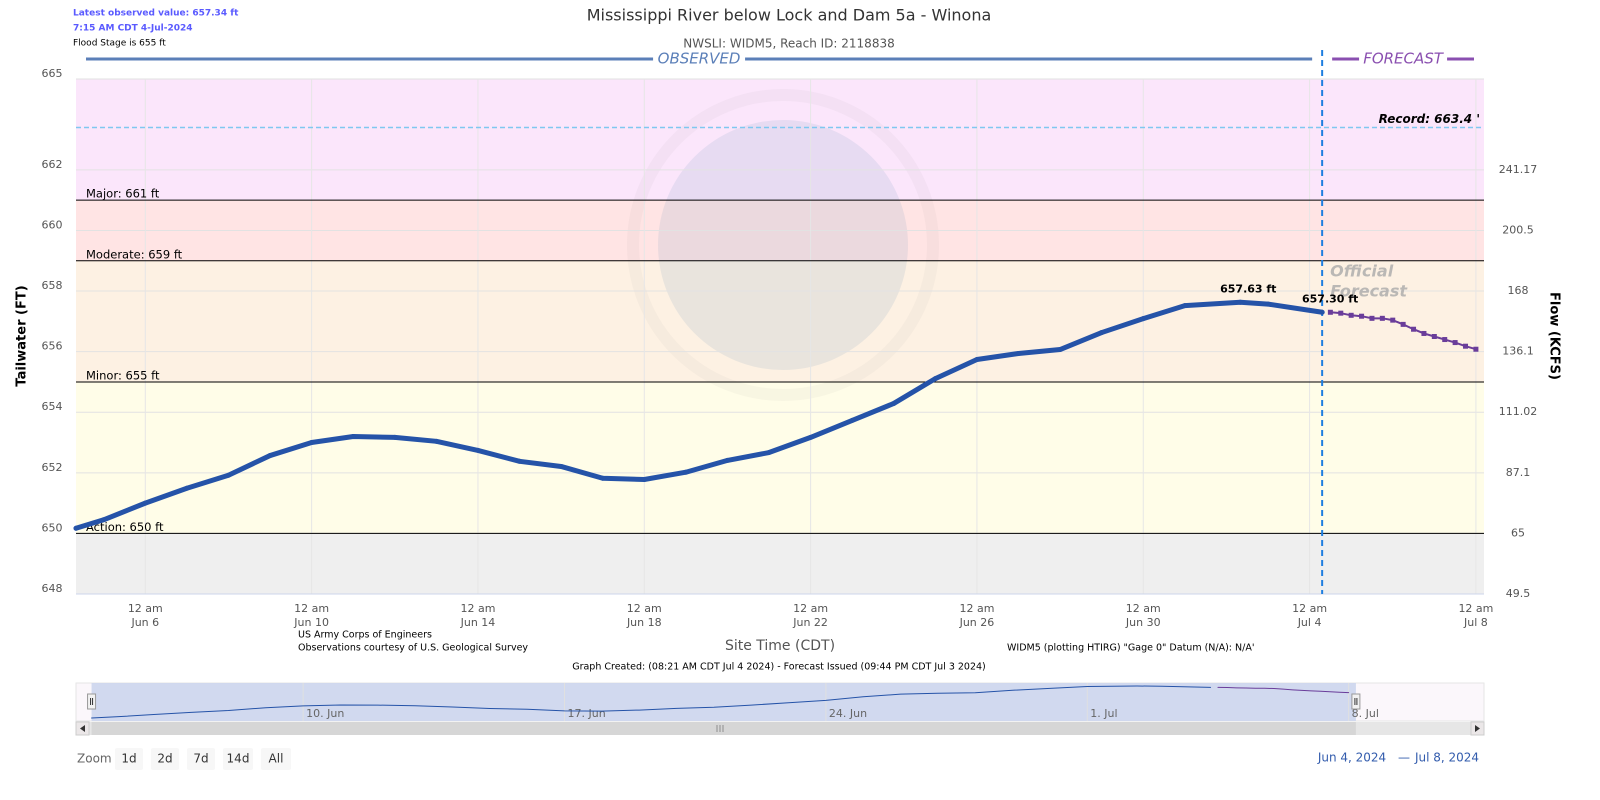 Image resolution: width=1600 pixels, height=800 pixels. Describe the element at coordinates (1475, 622) in the screenshot. I see `x-tick-label: Jul 8` at that location.